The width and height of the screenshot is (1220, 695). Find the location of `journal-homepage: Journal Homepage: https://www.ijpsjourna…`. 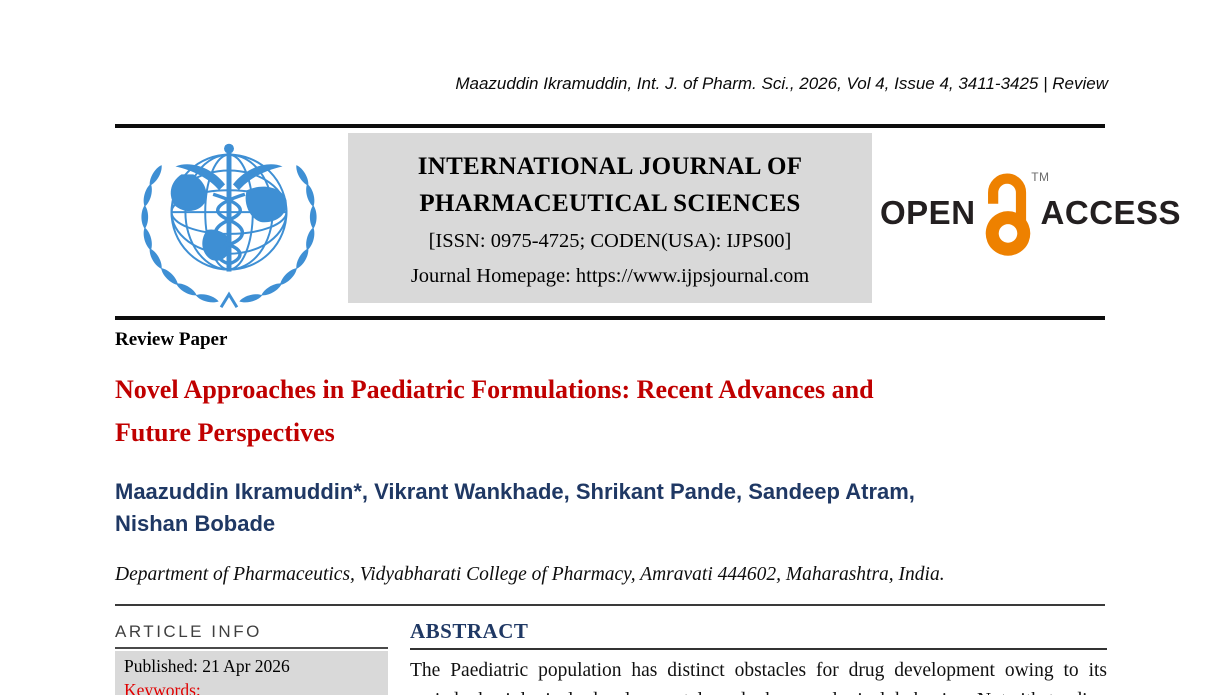

journal-homepage: Journal Homepage: https://www.ijpsjourna… is located at coordinates (610, 276).